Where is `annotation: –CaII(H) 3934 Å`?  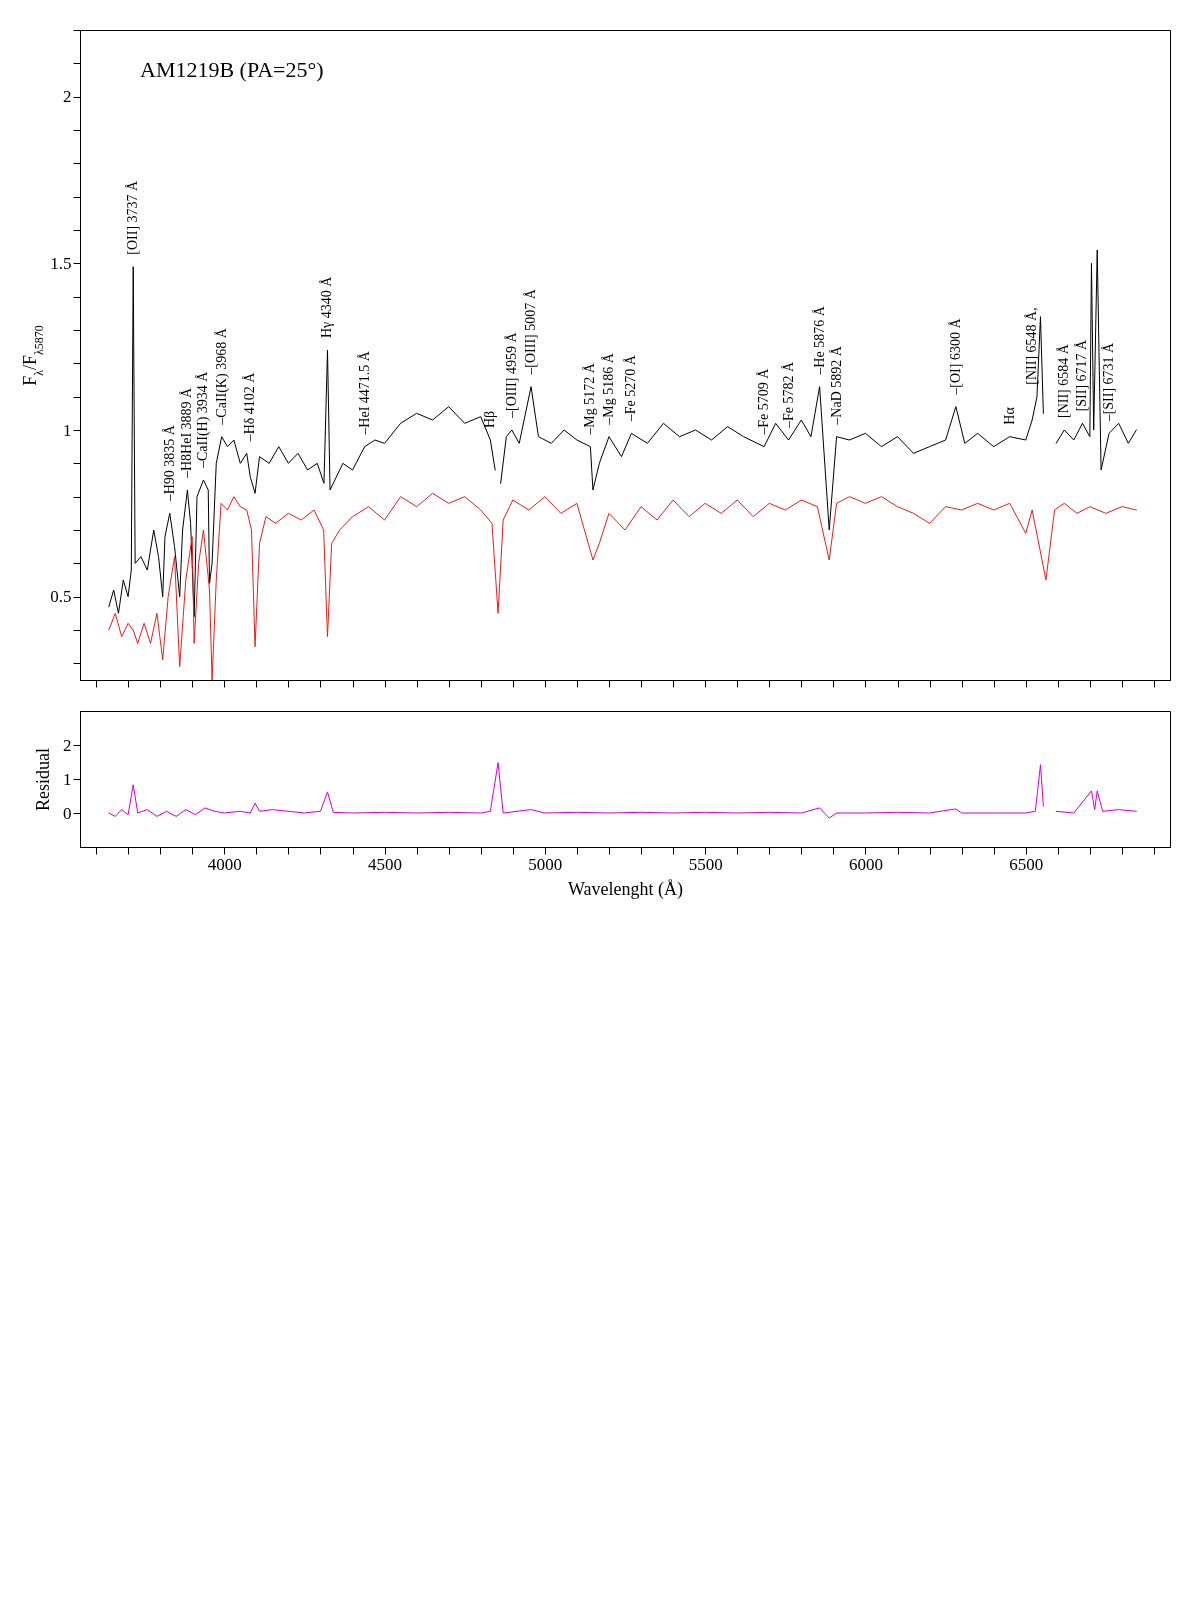
annotation: –CaII(H) 3934 Å is located at coordinates (203, 419).